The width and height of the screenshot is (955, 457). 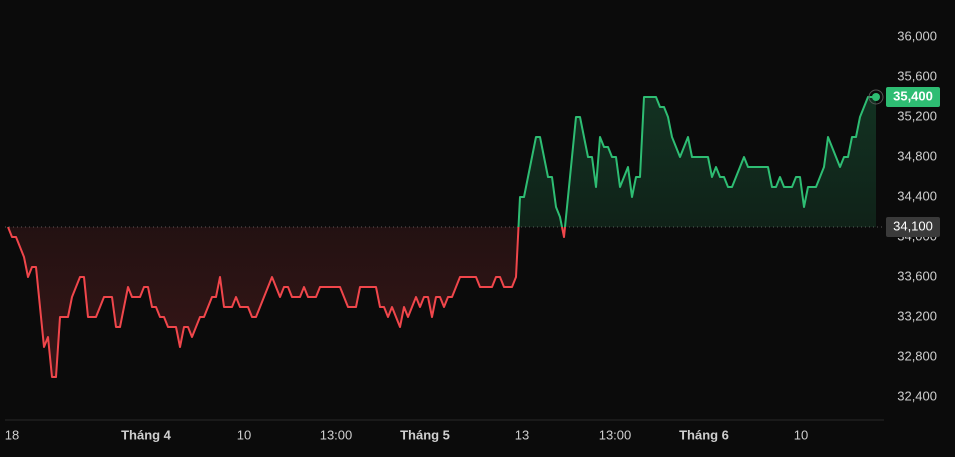 I want to click on x-tick-label: 13, so click(x=522, y=434).